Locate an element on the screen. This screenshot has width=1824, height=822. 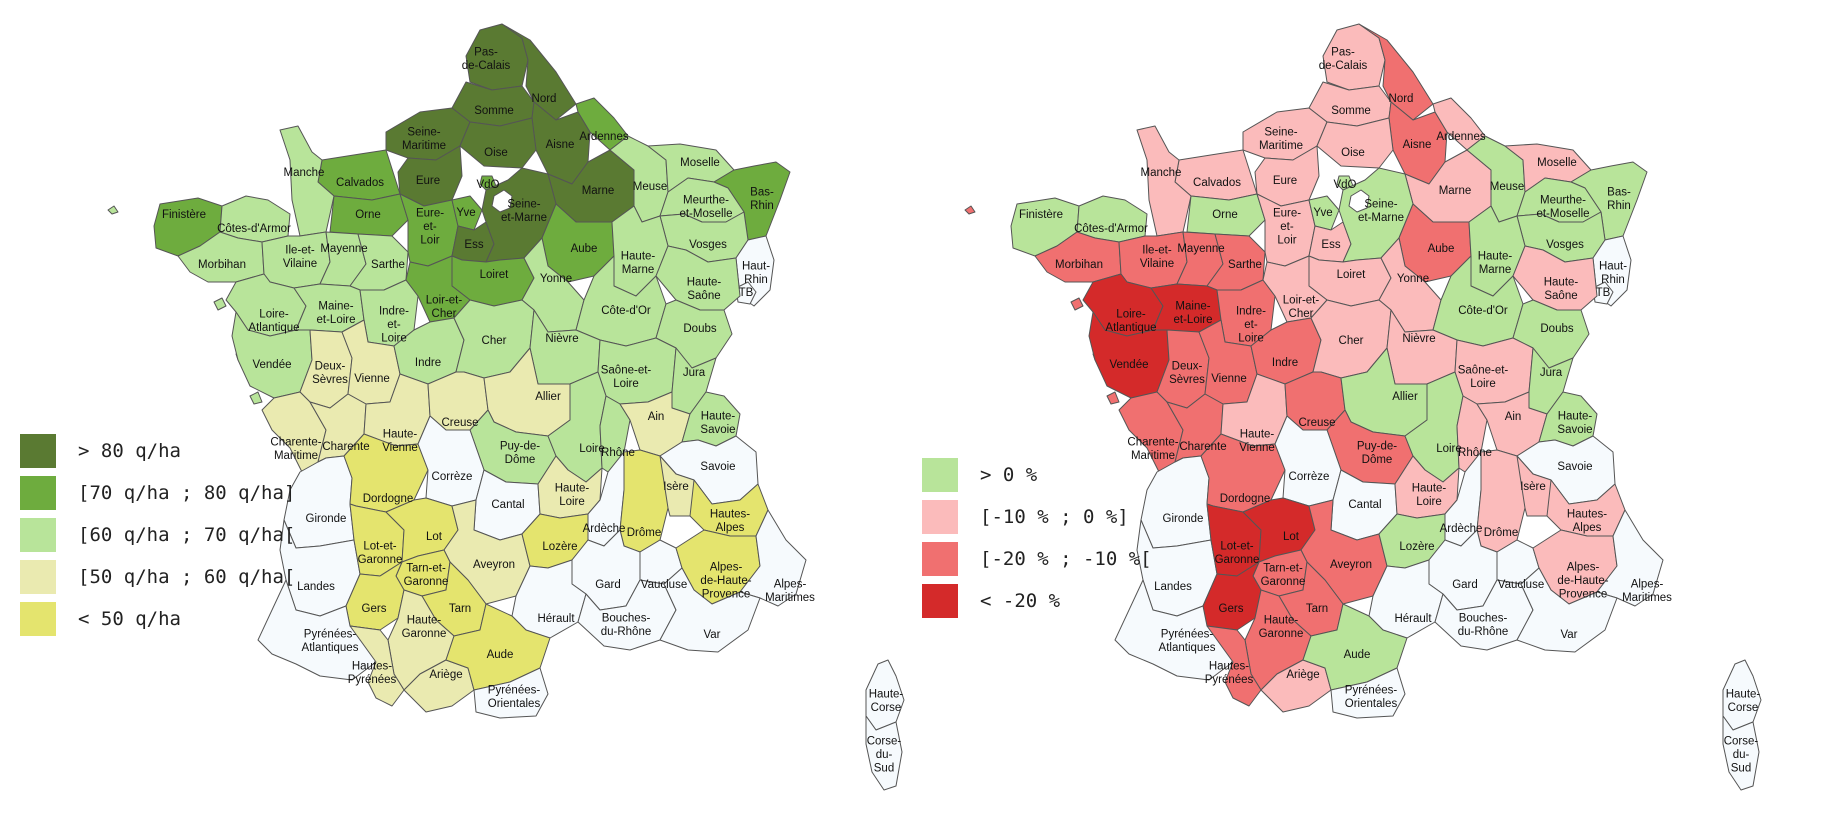
legend-label: > 0 % is located at coordinates (1009, 475).